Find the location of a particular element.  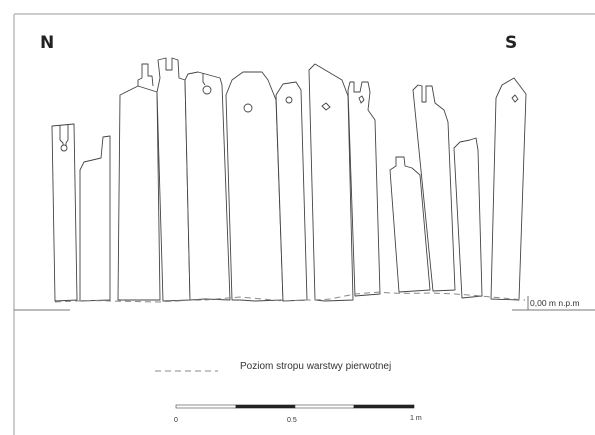

plank-7-hole is located at coordinates (289, 100).